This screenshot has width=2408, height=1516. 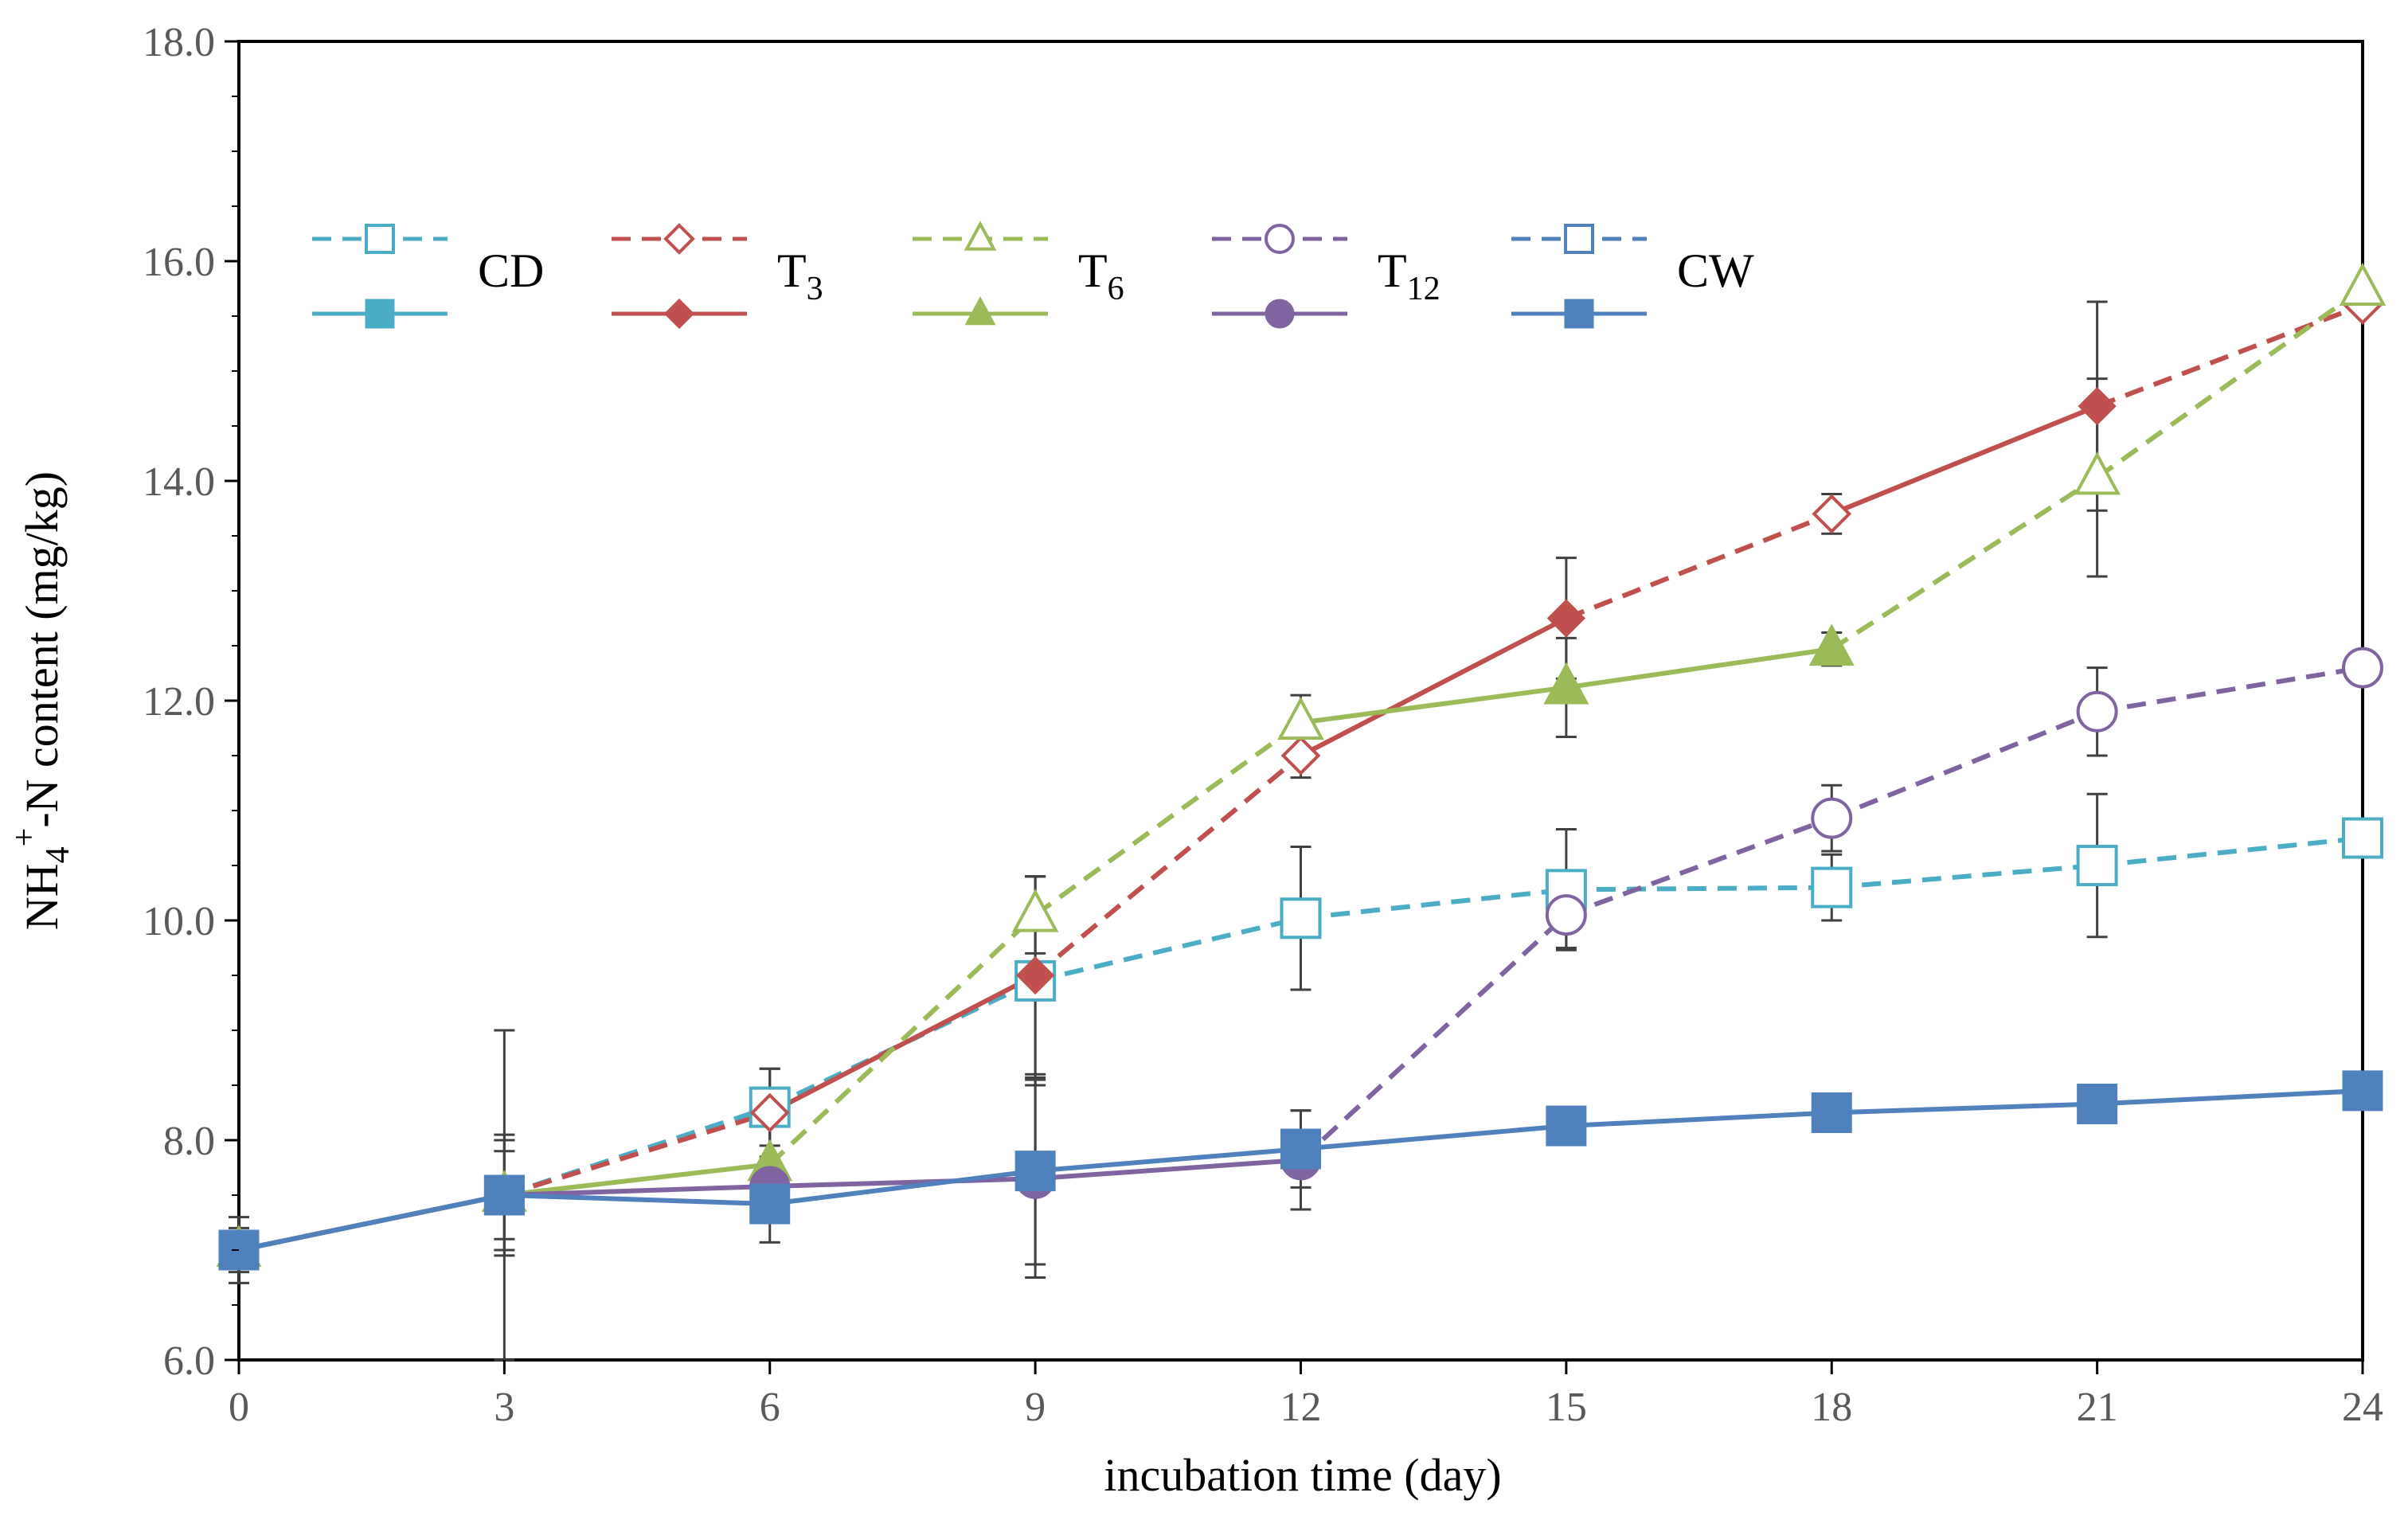 I want to click on y-tick-label: 10.0, so click(x=179, y=921).